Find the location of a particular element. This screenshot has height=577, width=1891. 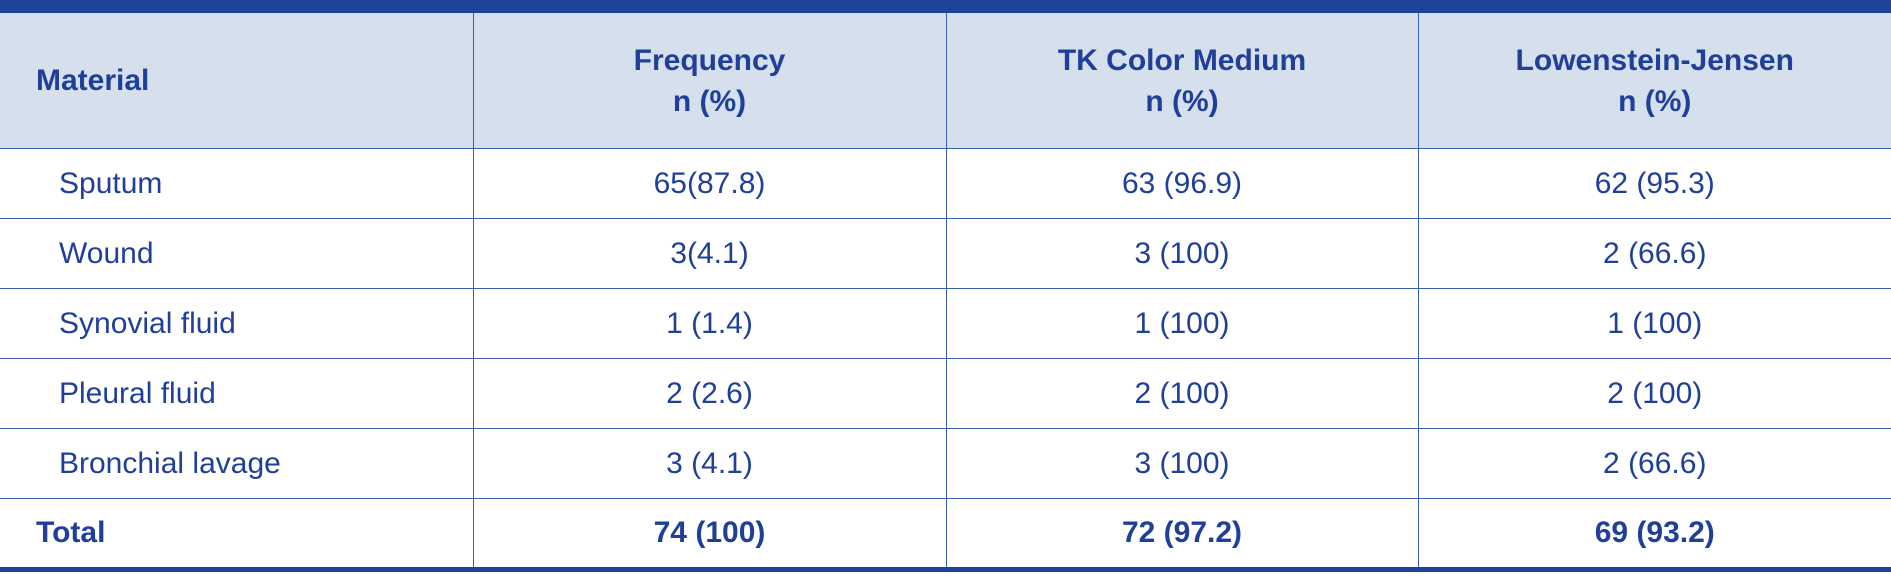

total-tk: 72 (97.2) is located at coordinates (1182, 532).